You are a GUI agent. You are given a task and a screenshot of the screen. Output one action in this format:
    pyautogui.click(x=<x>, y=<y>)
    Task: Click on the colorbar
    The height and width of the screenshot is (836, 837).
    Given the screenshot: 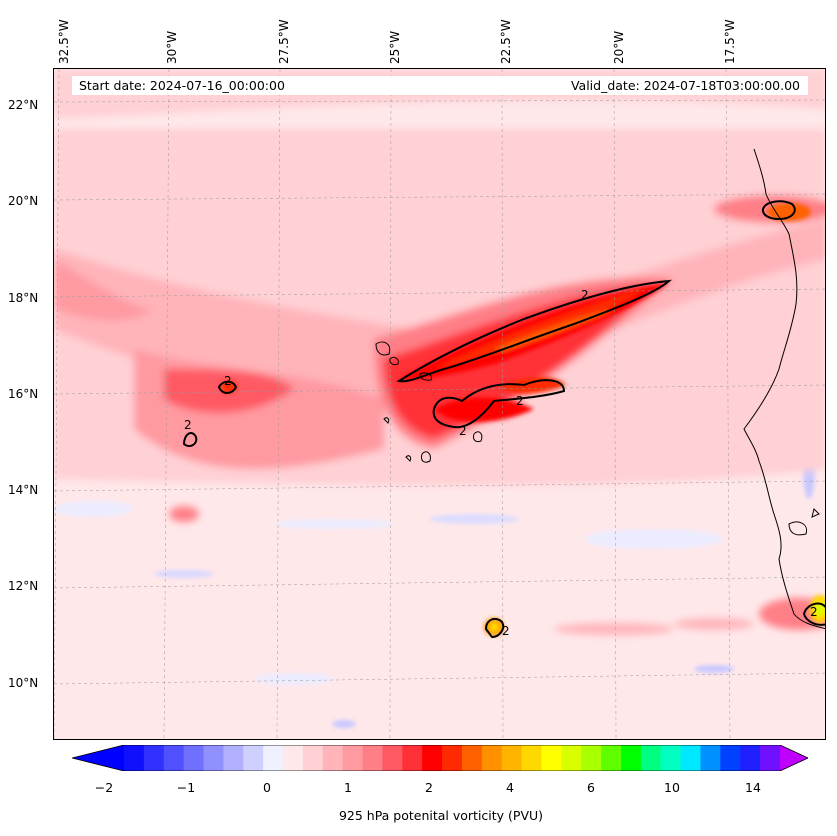 What is the action you would take?
    pyautogui.click(x=440, y=758)
    